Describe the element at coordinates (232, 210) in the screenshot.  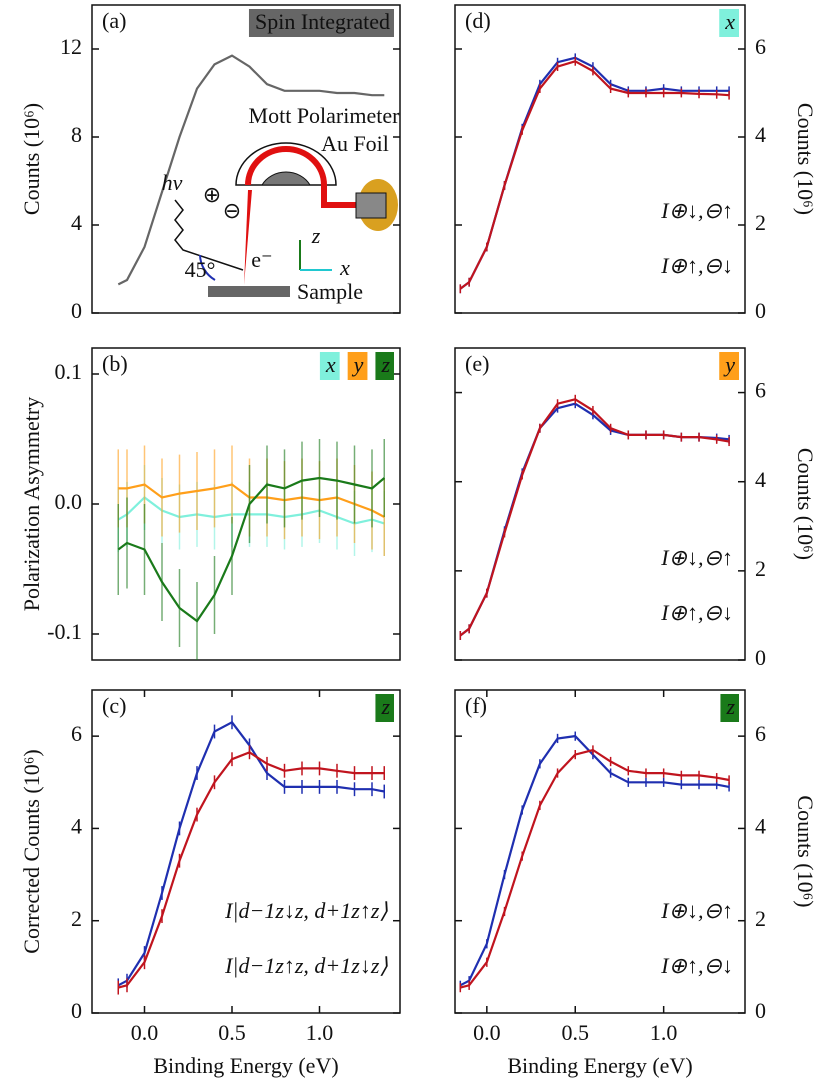
I see `annotation: ⊖` at that location.